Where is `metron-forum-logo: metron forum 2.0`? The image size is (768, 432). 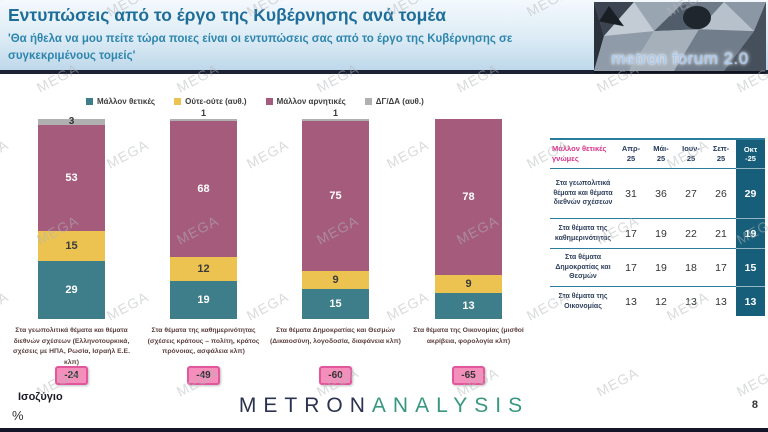 metron-forum-logo: metron forum 2.0 is located at coordinates (680, 37).